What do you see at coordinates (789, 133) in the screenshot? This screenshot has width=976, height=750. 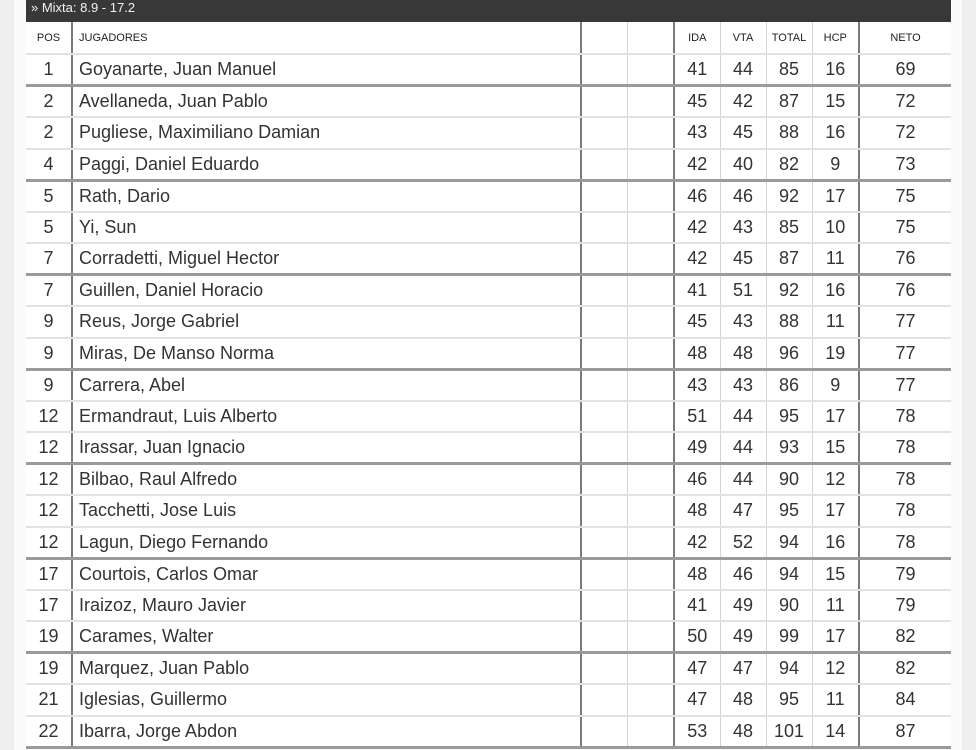 I see `cell-total: 88` at bounding box center [789, 133].